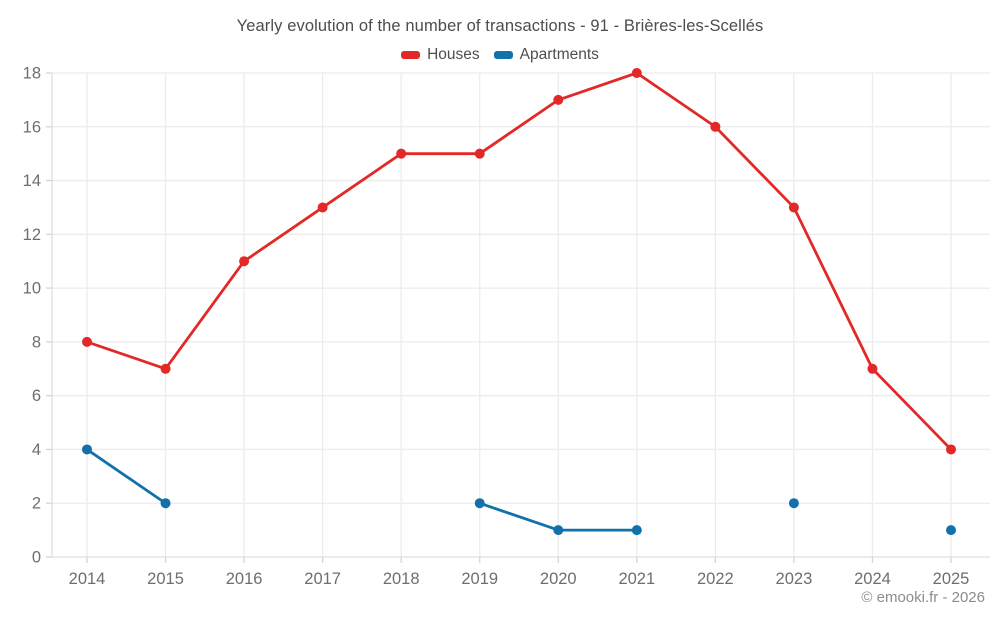  What do you see at coordinates (244, 579) in the screenshot?
I see `x-tick-label: 2016` at bounding box center [244, 579].